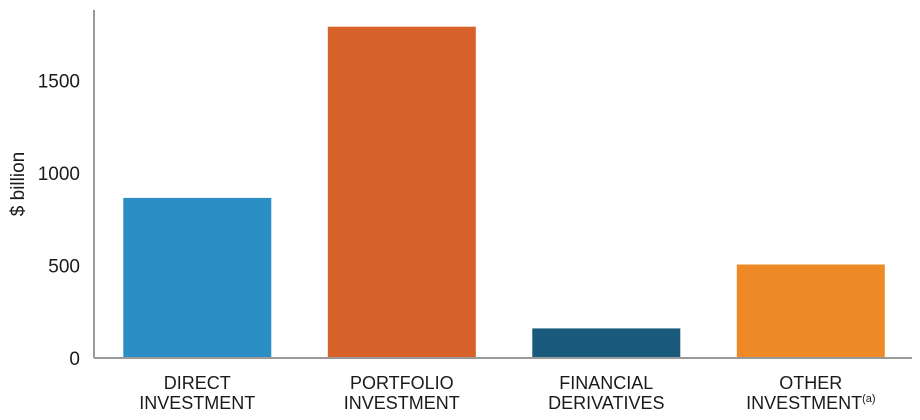 The height and width of the screenshot is (420, 920). Describe the element at coordinates (401, 192) in the screenshot. I see `bar-portfolio-investment` at that location.